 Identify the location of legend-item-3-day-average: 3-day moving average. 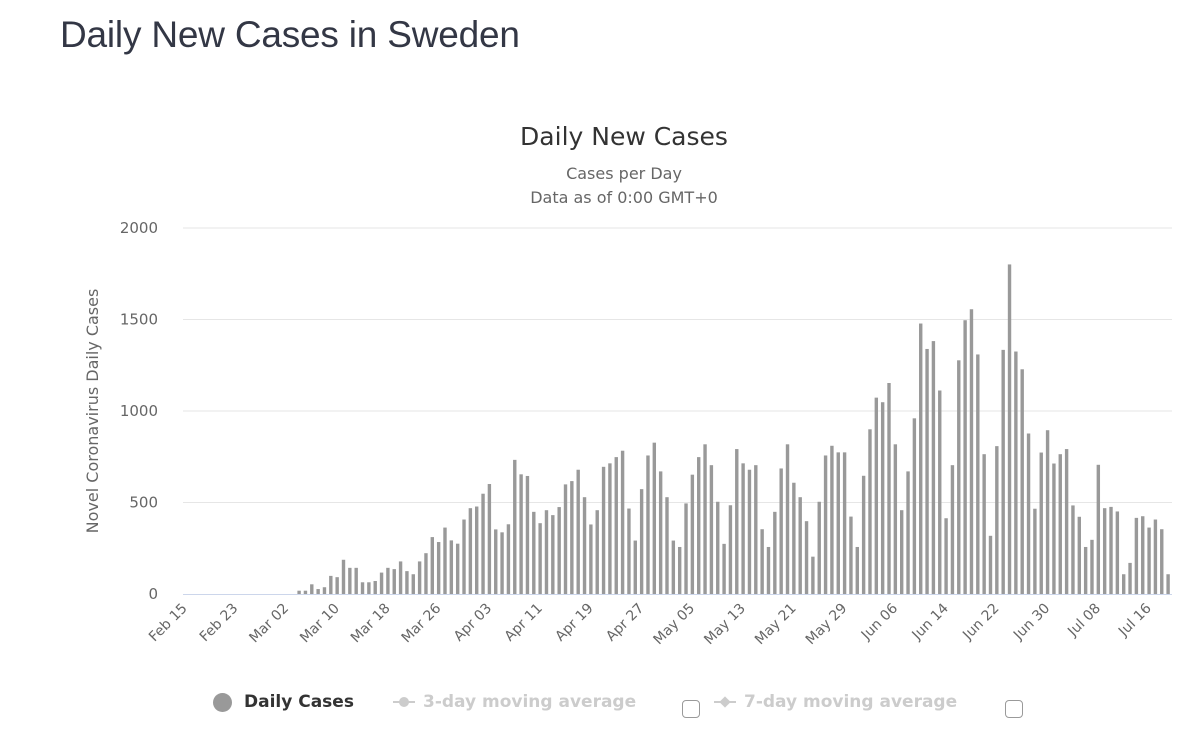
(514, 702).